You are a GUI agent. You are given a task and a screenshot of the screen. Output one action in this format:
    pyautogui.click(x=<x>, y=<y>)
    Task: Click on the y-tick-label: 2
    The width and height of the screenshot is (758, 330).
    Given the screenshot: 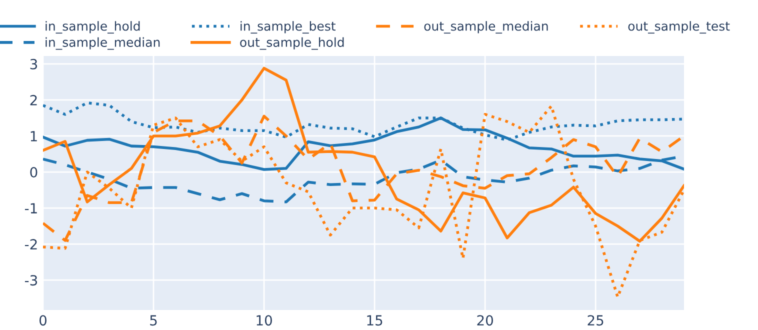 What is the action you would take?
    pyautogui.click(x=33, y=100)
    